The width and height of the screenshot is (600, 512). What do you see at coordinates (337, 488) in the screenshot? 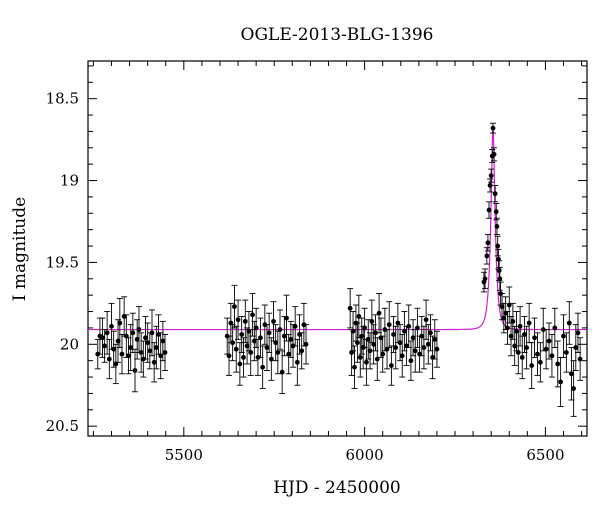
I see `x-axis-label: HJD - 2450000` at bounding box center [337, 488].